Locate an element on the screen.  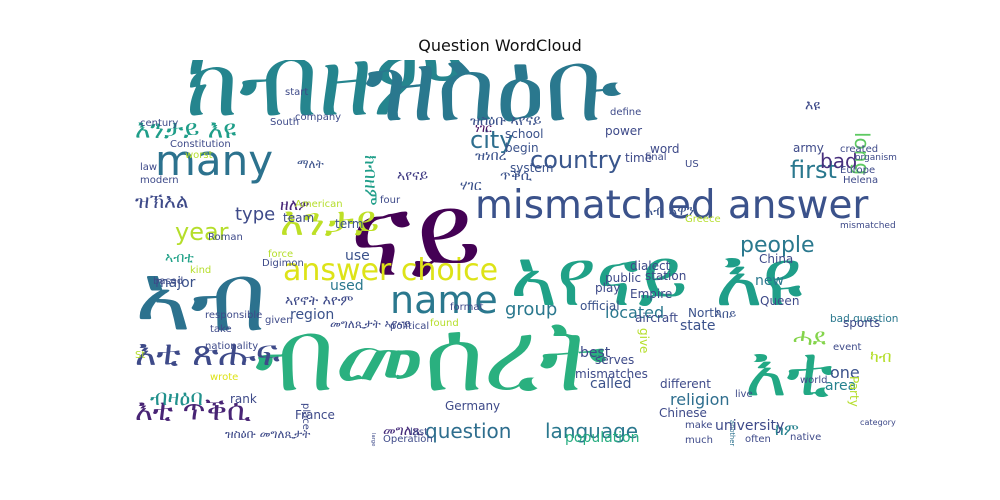
chart-title: Question WordCloud is located at coordinates (500, 45).